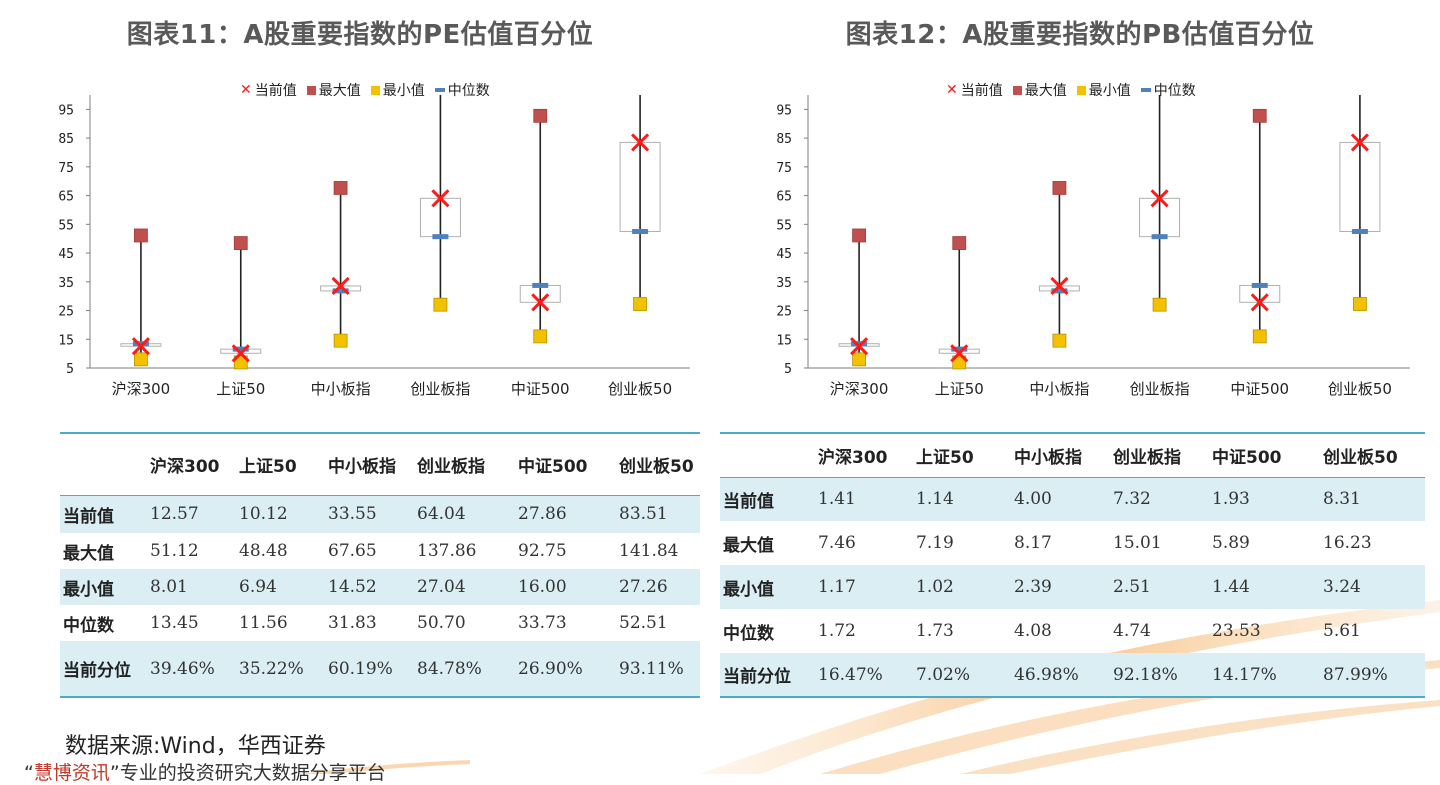 The height and width of the screenshot is (785, 1440). I want to click on legend-current: ✕ 当前值, so click(974, 90).